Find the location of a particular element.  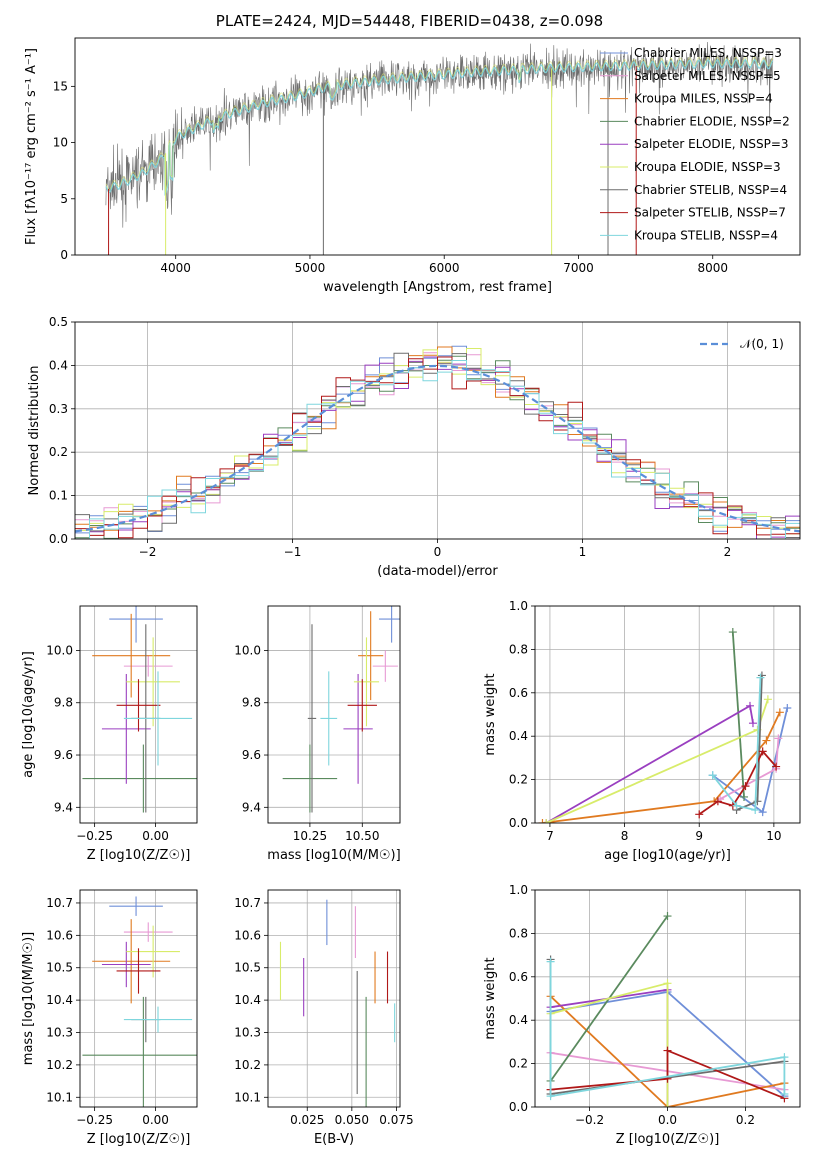

x-axis-label: mass [log10(M/M☉)] is located at coordinates (333, 855).